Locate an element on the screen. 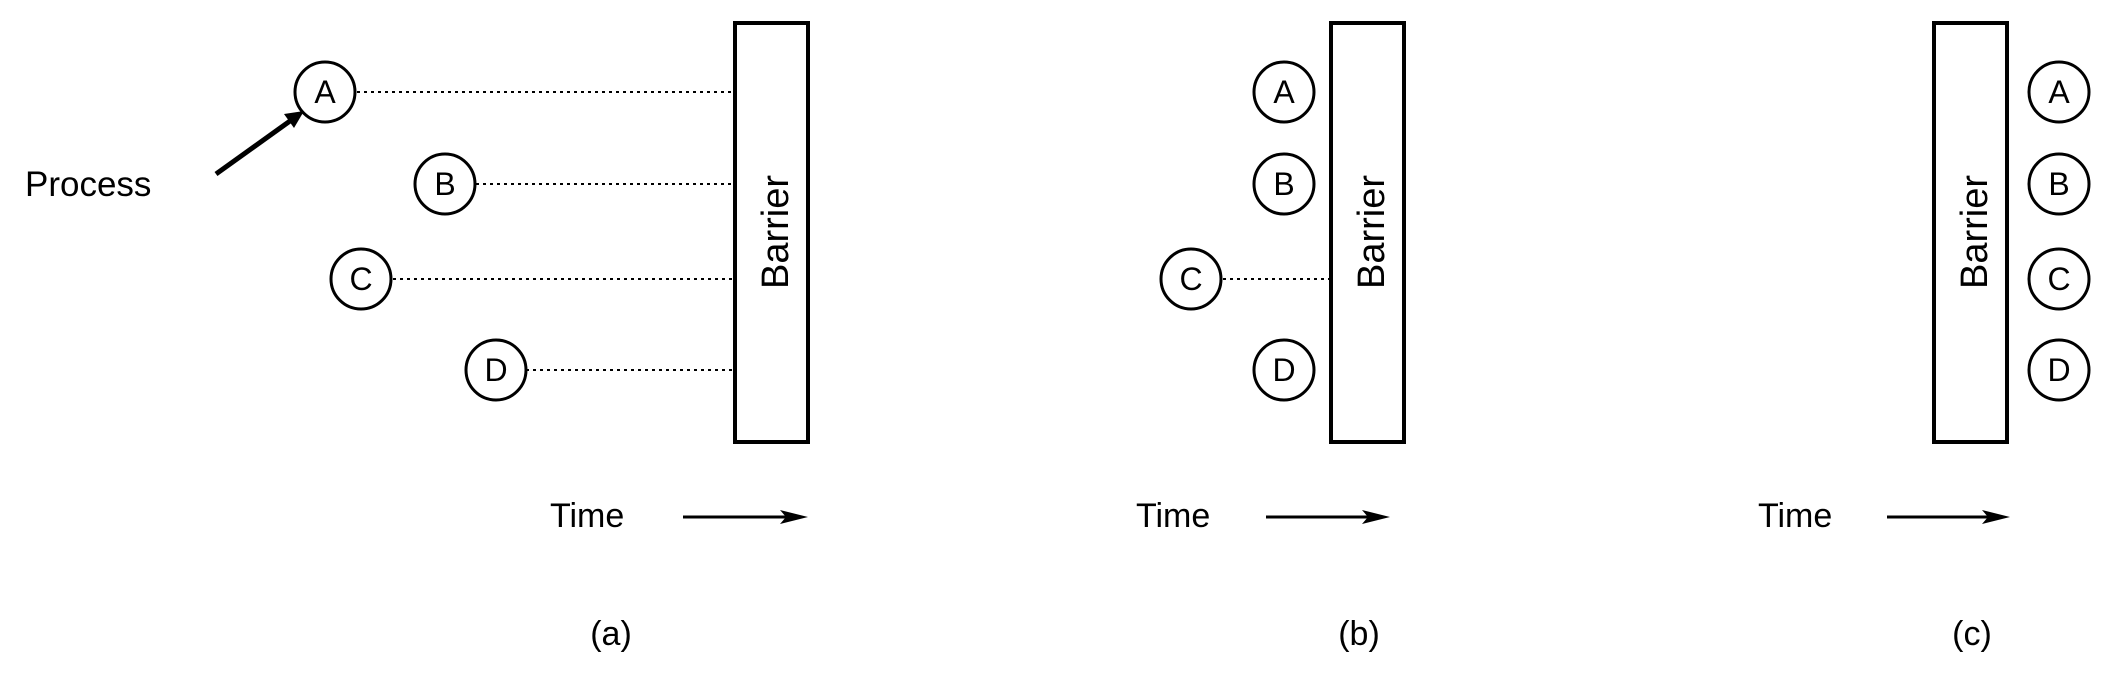 The image size is (2128, 676). barrier-b is located at coordinates (1367, 232).